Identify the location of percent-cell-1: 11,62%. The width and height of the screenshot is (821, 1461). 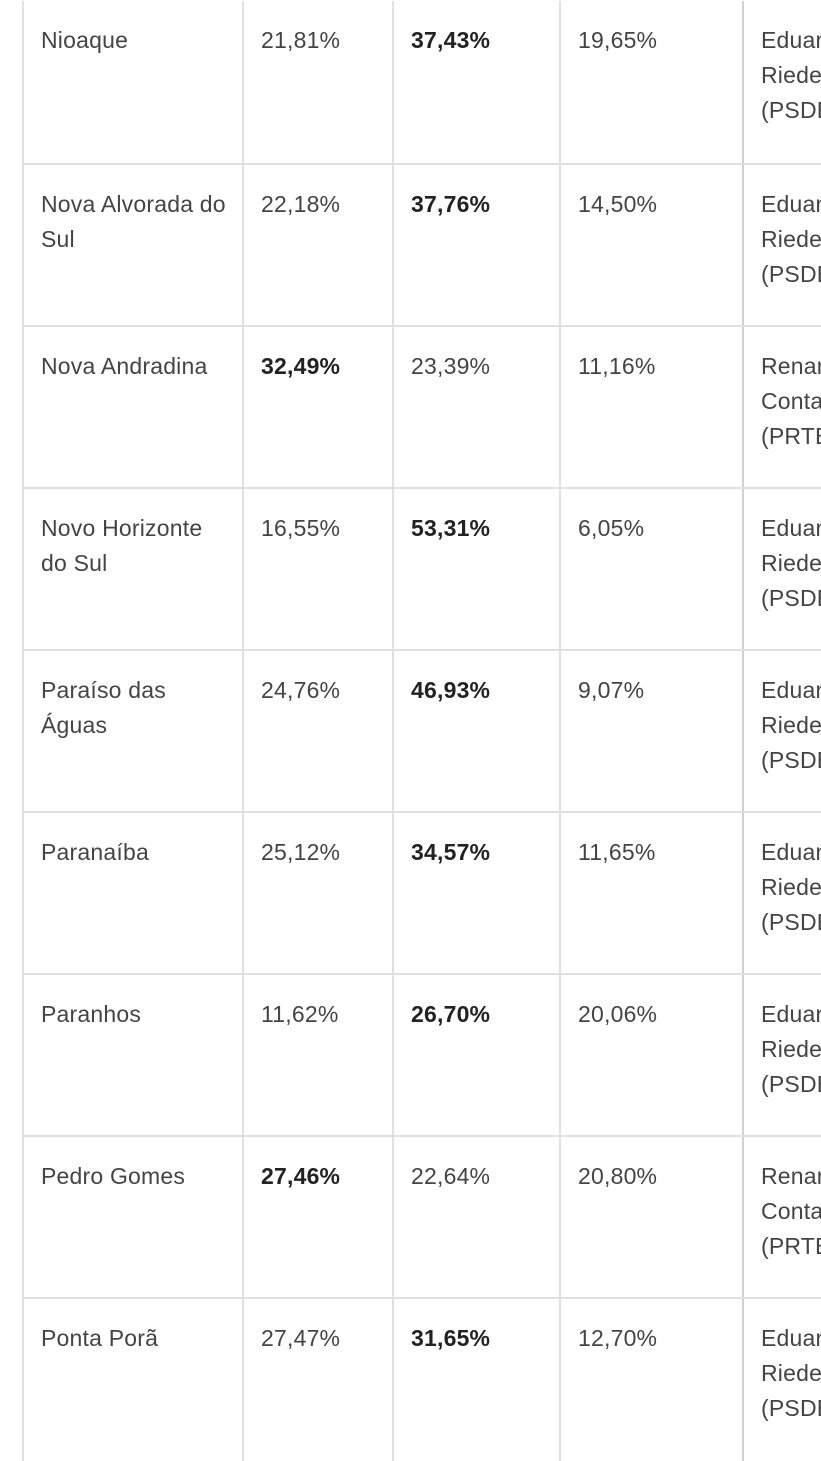
(318, 1055).